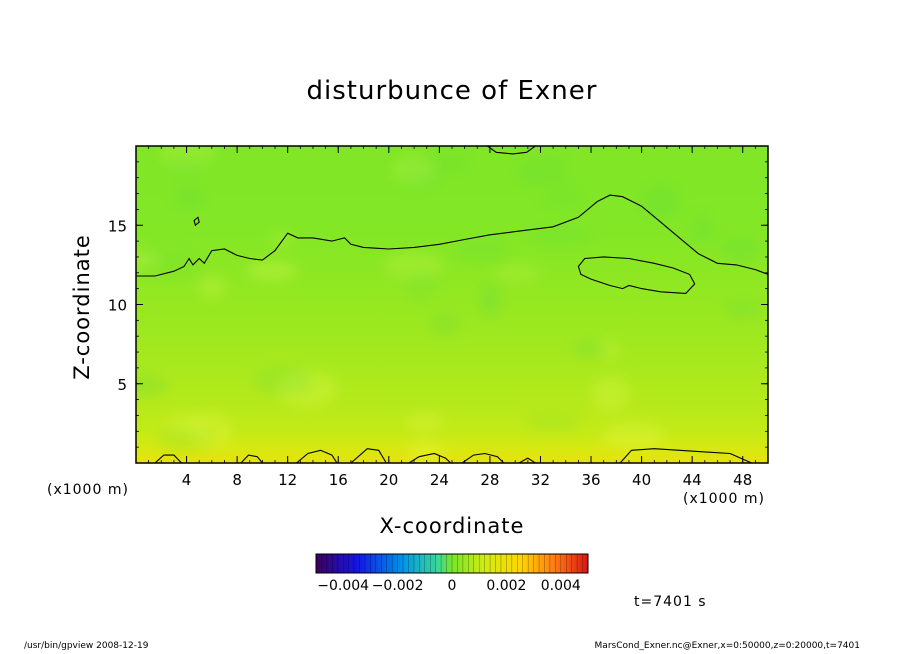  Describe the element at coordinates (452, 235) in the screenshot. I see `contour-upper` at that location.